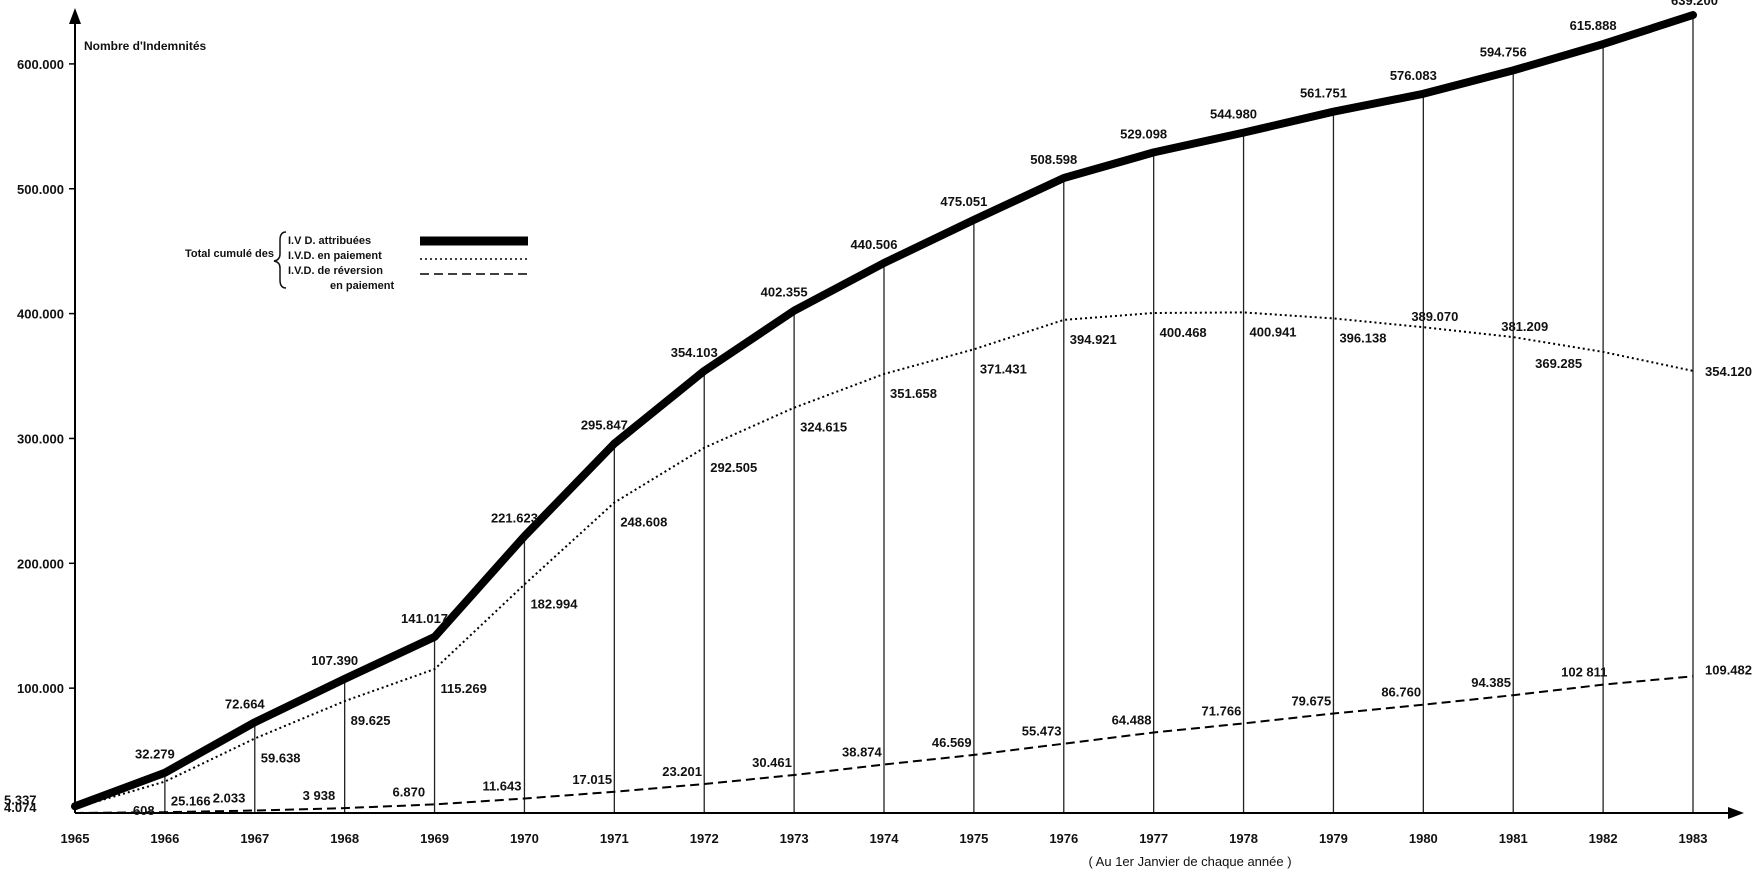 The height and width of the screenshot is (875, 1754). I want to click on data-label: 561.751, so click(1323, 93).